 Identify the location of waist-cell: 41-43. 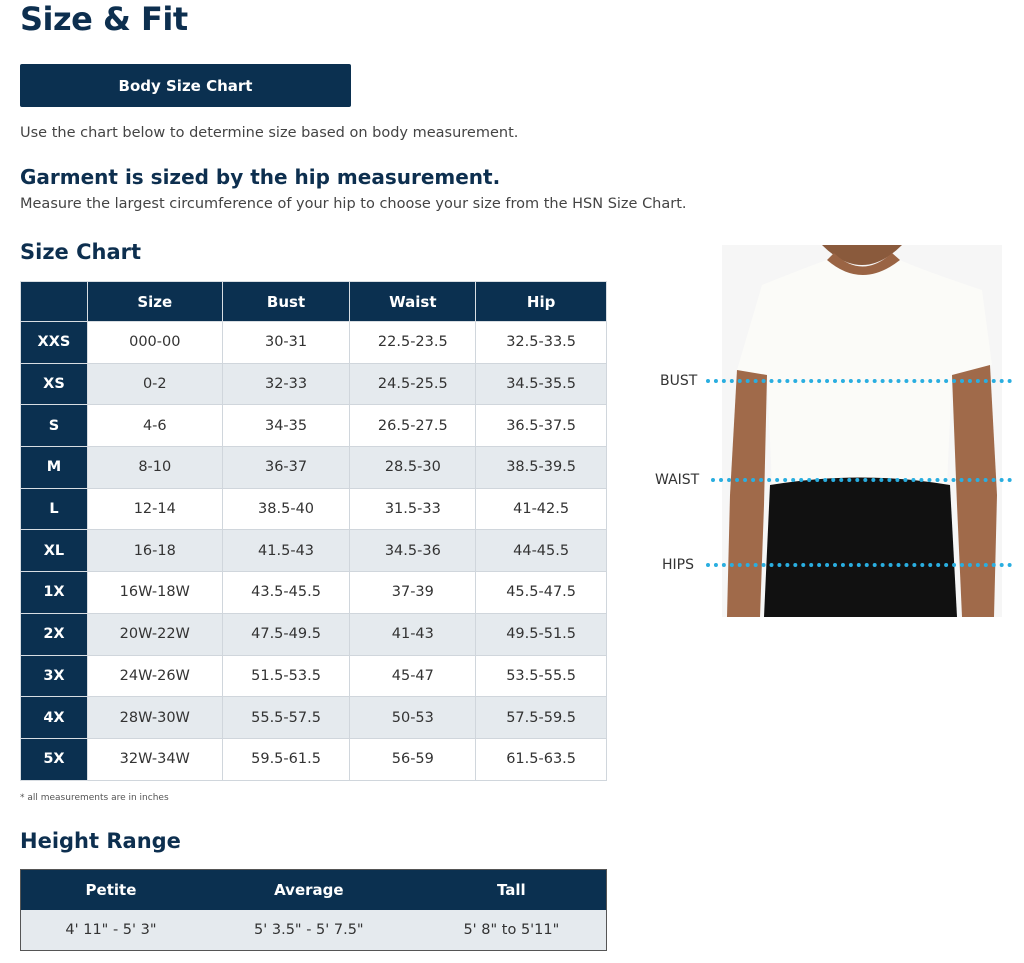
(413, 634).